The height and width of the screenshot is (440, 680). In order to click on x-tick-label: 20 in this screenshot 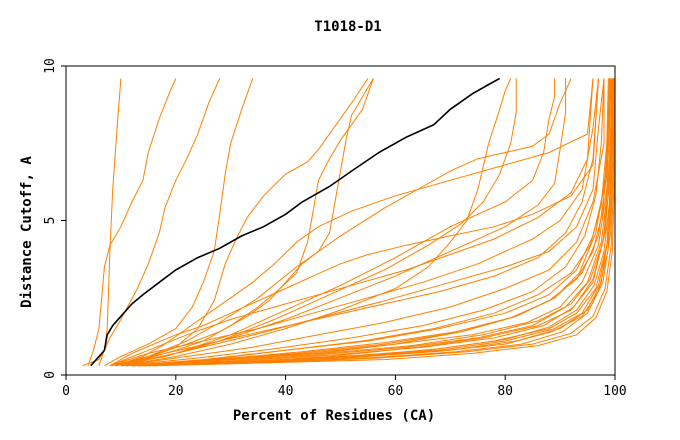, I will do `click(176, 391)`.